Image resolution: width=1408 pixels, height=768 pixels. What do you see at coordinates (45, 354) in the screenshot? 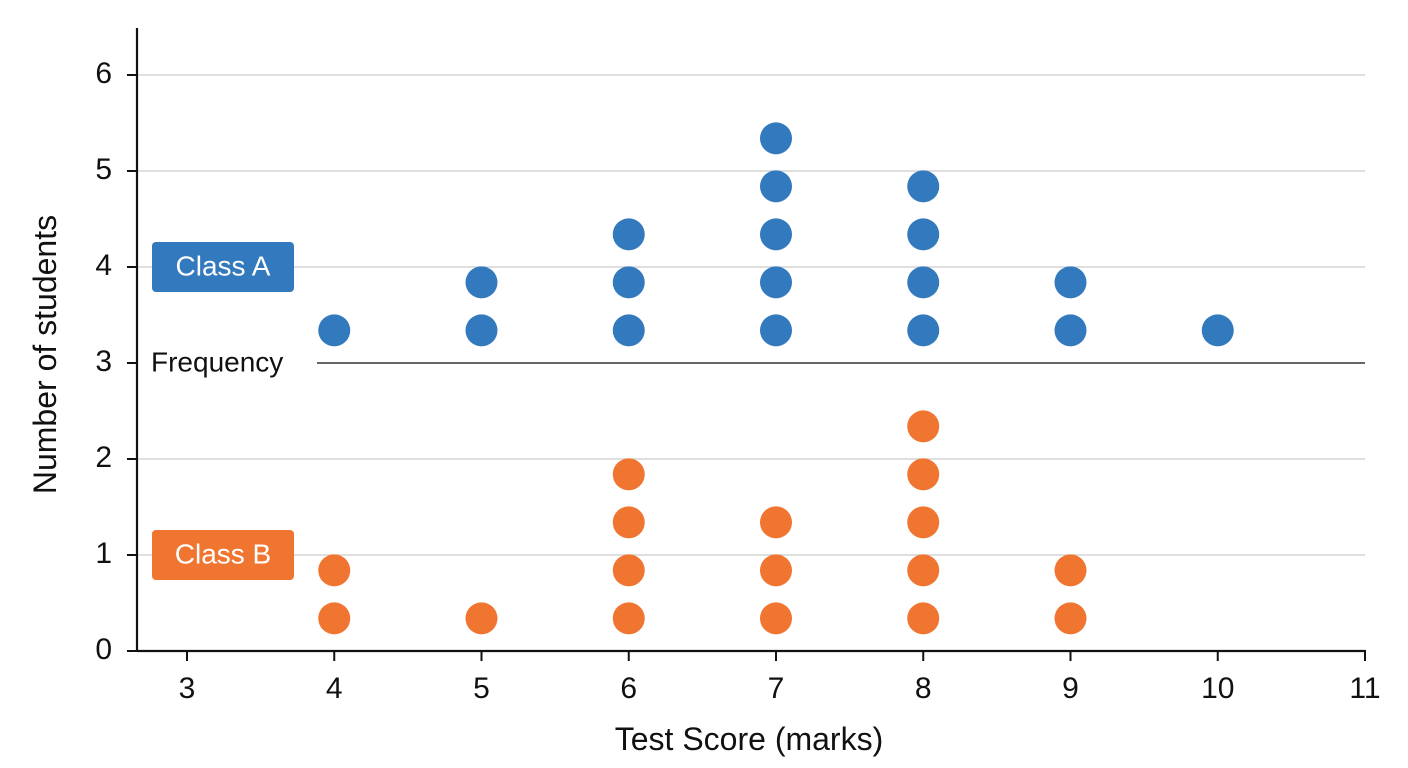
I see `y-axis-title: Number of students` at bounding box center [45, 354].